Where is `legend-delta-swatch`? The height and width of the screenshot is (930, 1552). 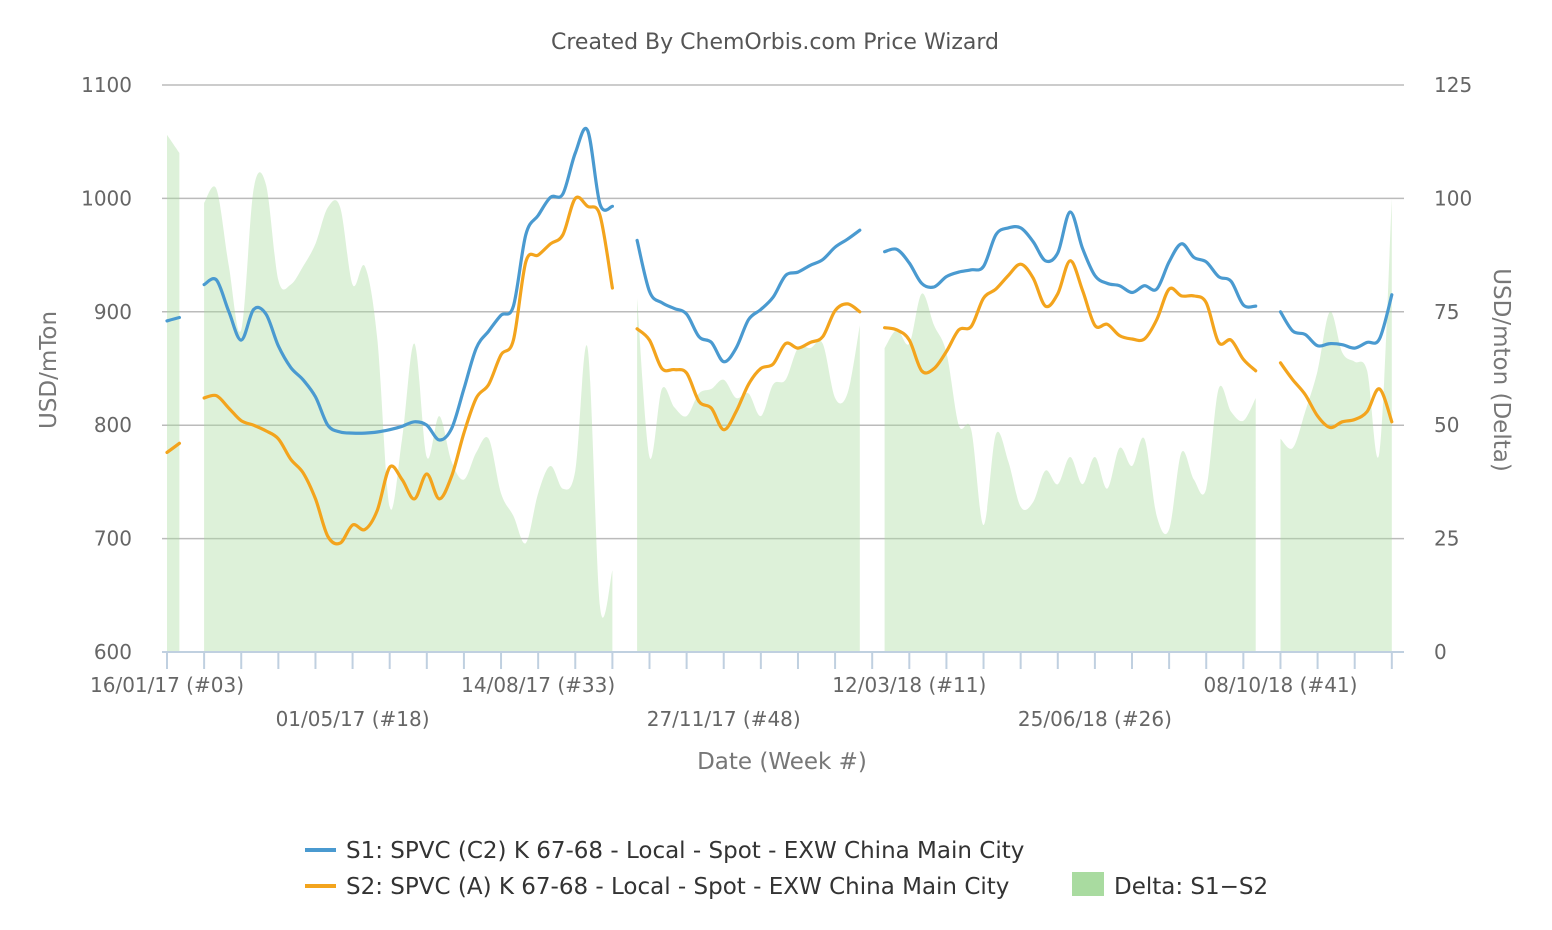 legend-delta-swatch is located at coordinates (1088, 884).